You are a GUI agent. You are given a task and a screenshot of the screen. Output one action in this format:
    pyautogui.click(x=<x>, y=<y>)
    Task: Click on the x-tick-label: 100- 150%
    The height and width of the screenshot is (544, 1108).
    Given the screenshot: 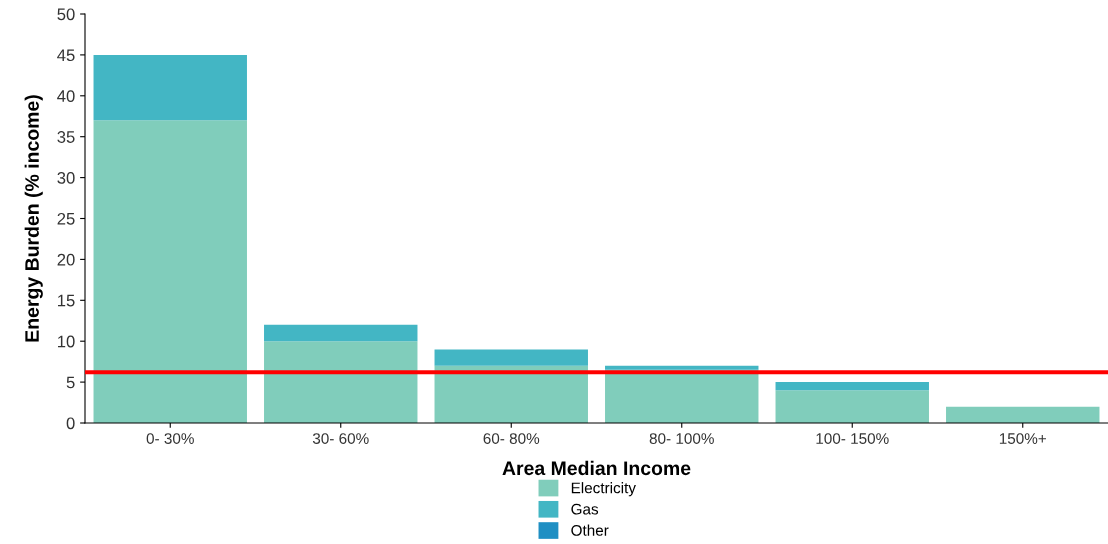 What is the action you would take?
    pyautogui.click(x=852, y=438)
    